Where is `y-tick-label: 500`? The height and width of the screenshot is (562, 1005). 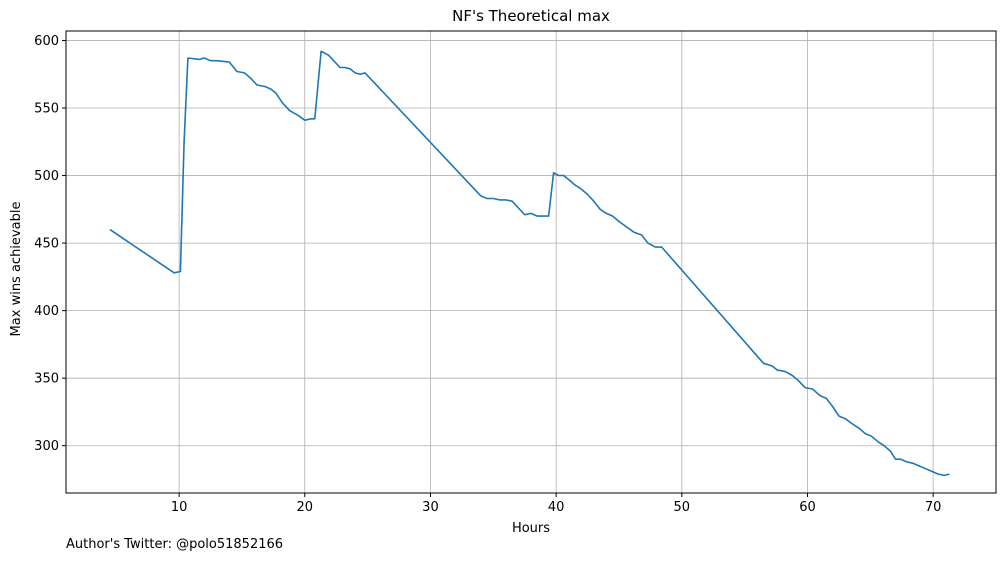 y-tick-label: 500 is located at coordinates (46, 176).